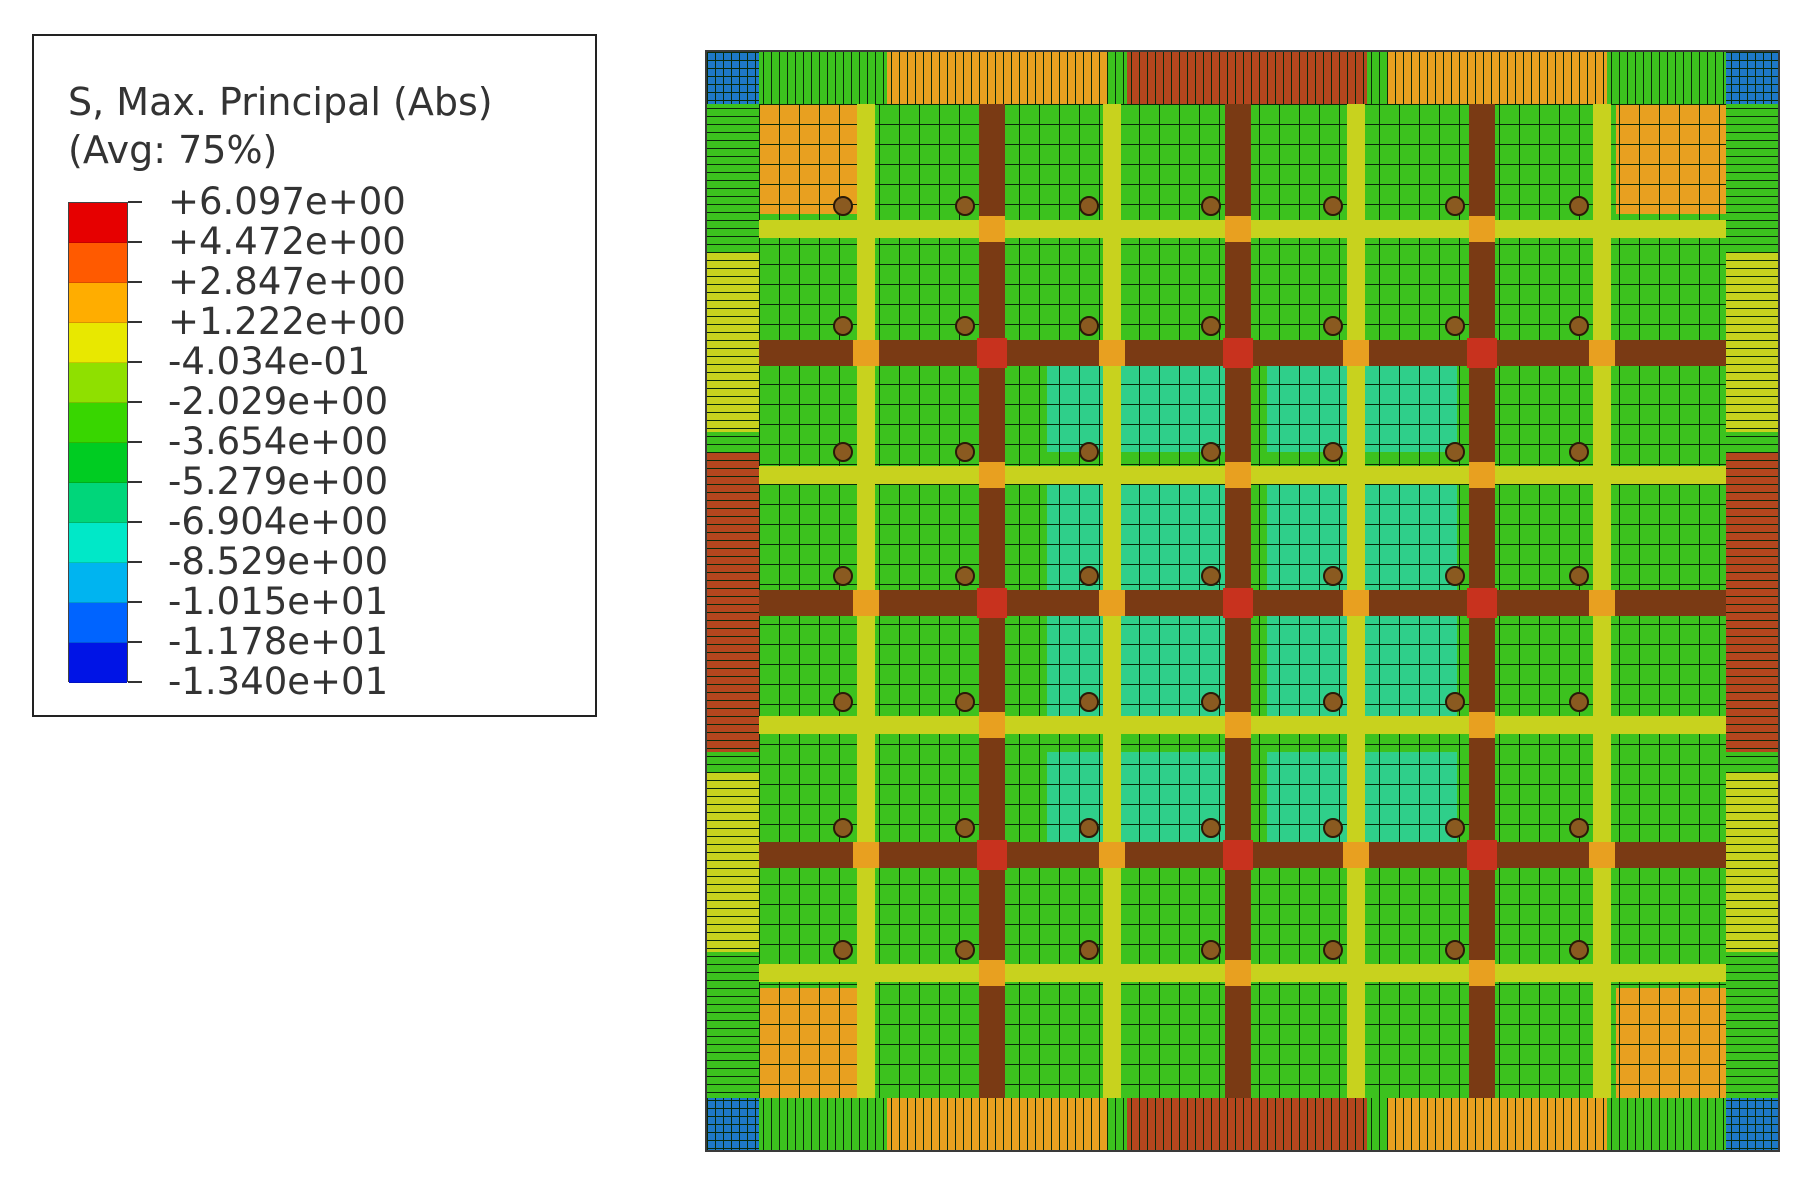 This screenshot has width=1805, height=1186. What do you see at coordinates (814, 159) in the screenshot?
I see `inner-corner-warm` at bounding box center [814, 159].